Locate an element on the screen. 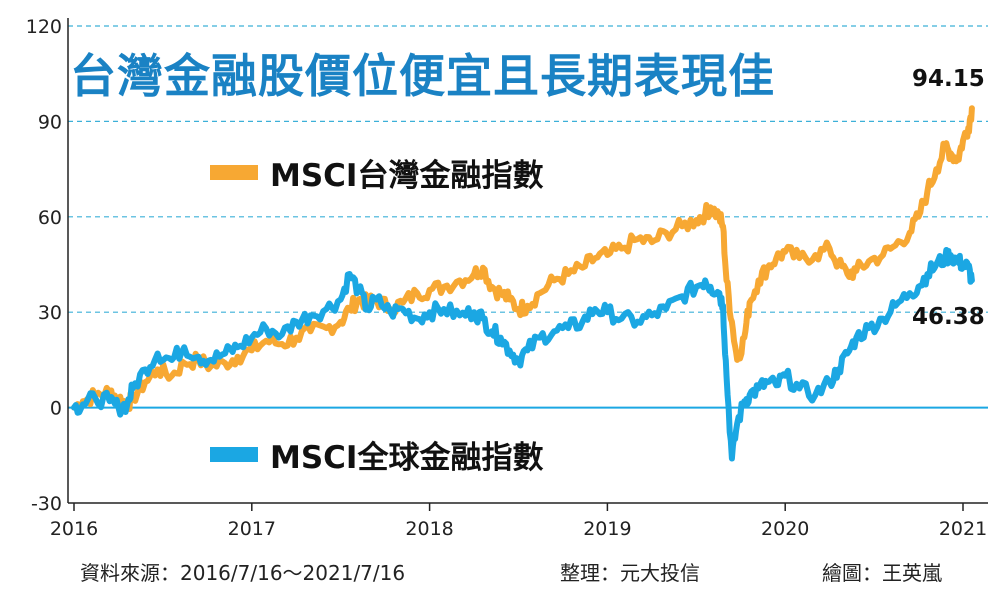 The height and width of the screenshot is (590, 1000). artist-note: 繪圖：王英嵐 is located at coordinates (882, 573).